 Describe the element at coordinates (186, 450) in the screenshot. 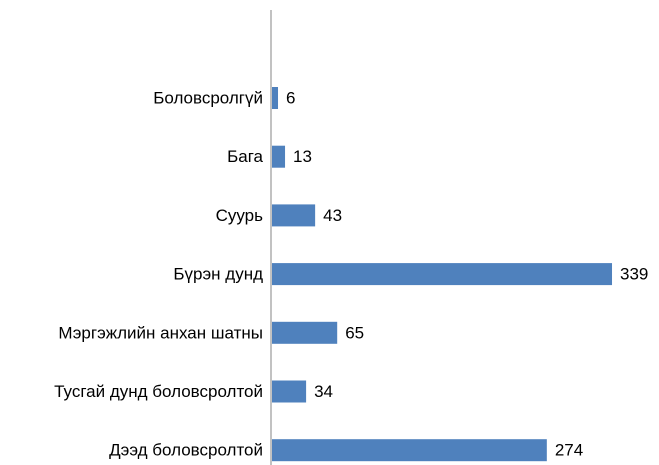

I see `category-label: Дээд боловсролтой` at that location.